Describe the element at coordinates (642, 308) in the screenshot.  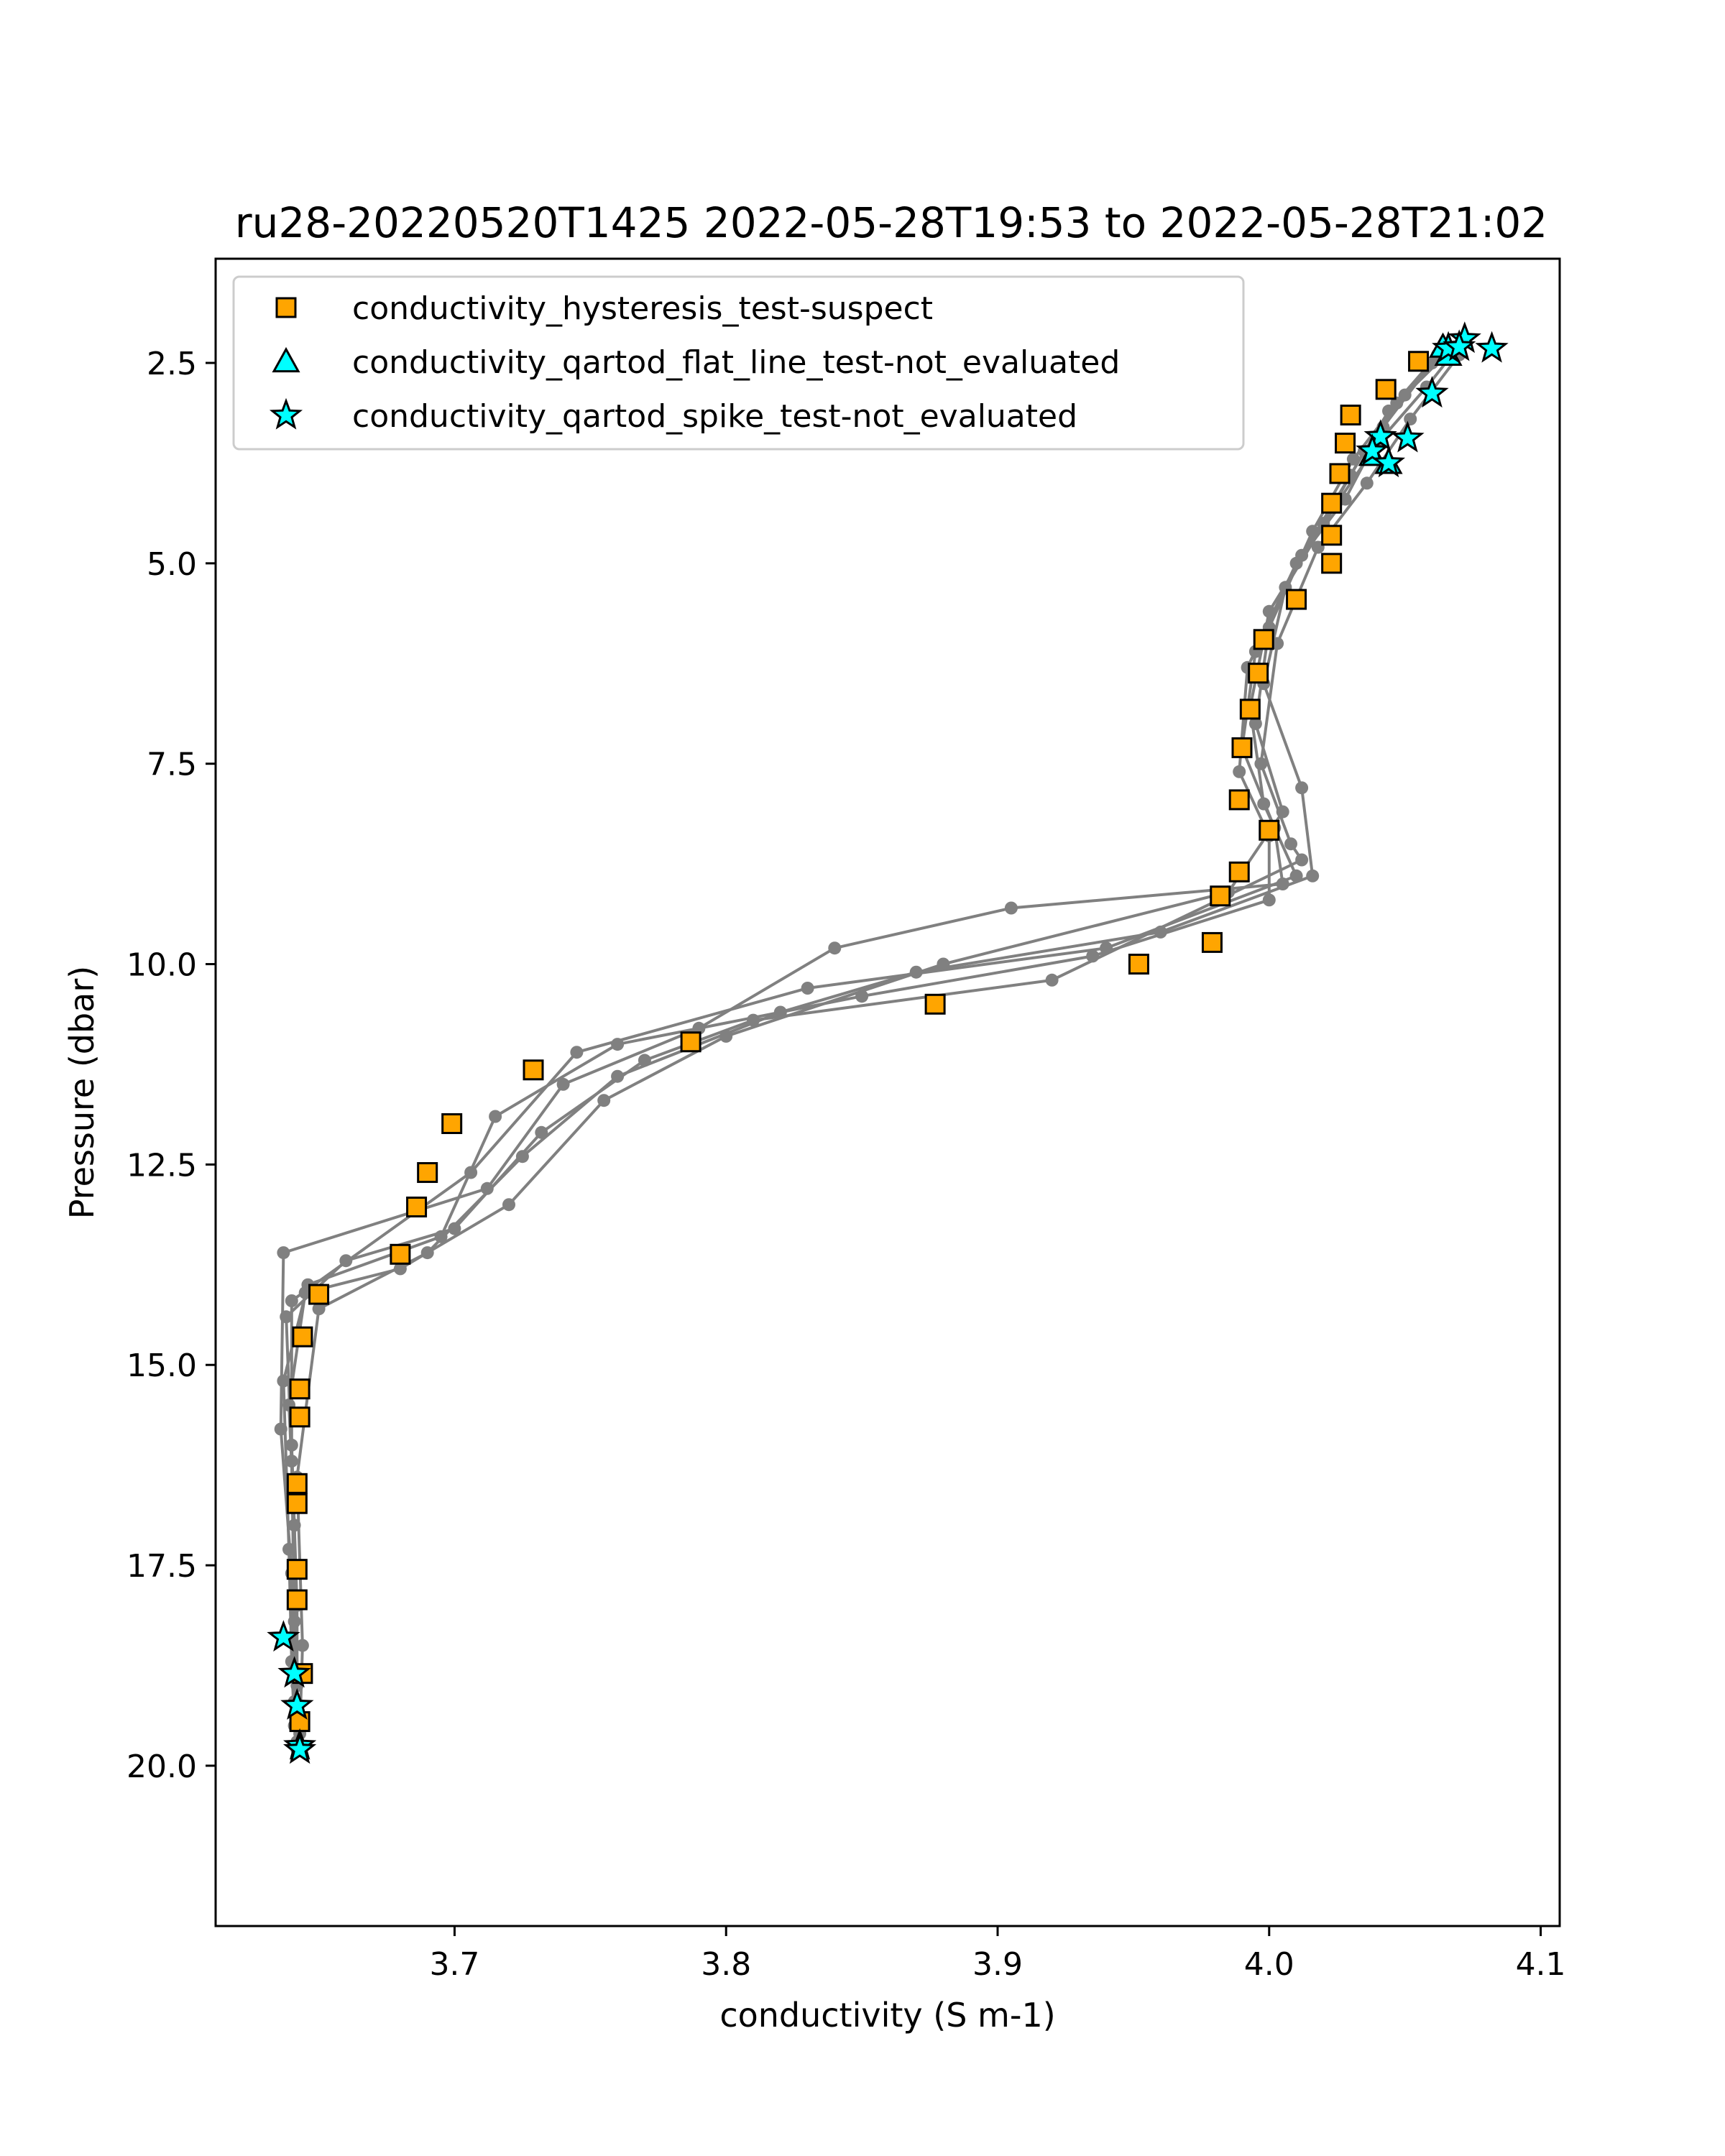
I see `legend-entry-label: conductivity_hysteresis_test-suspect` at that location.